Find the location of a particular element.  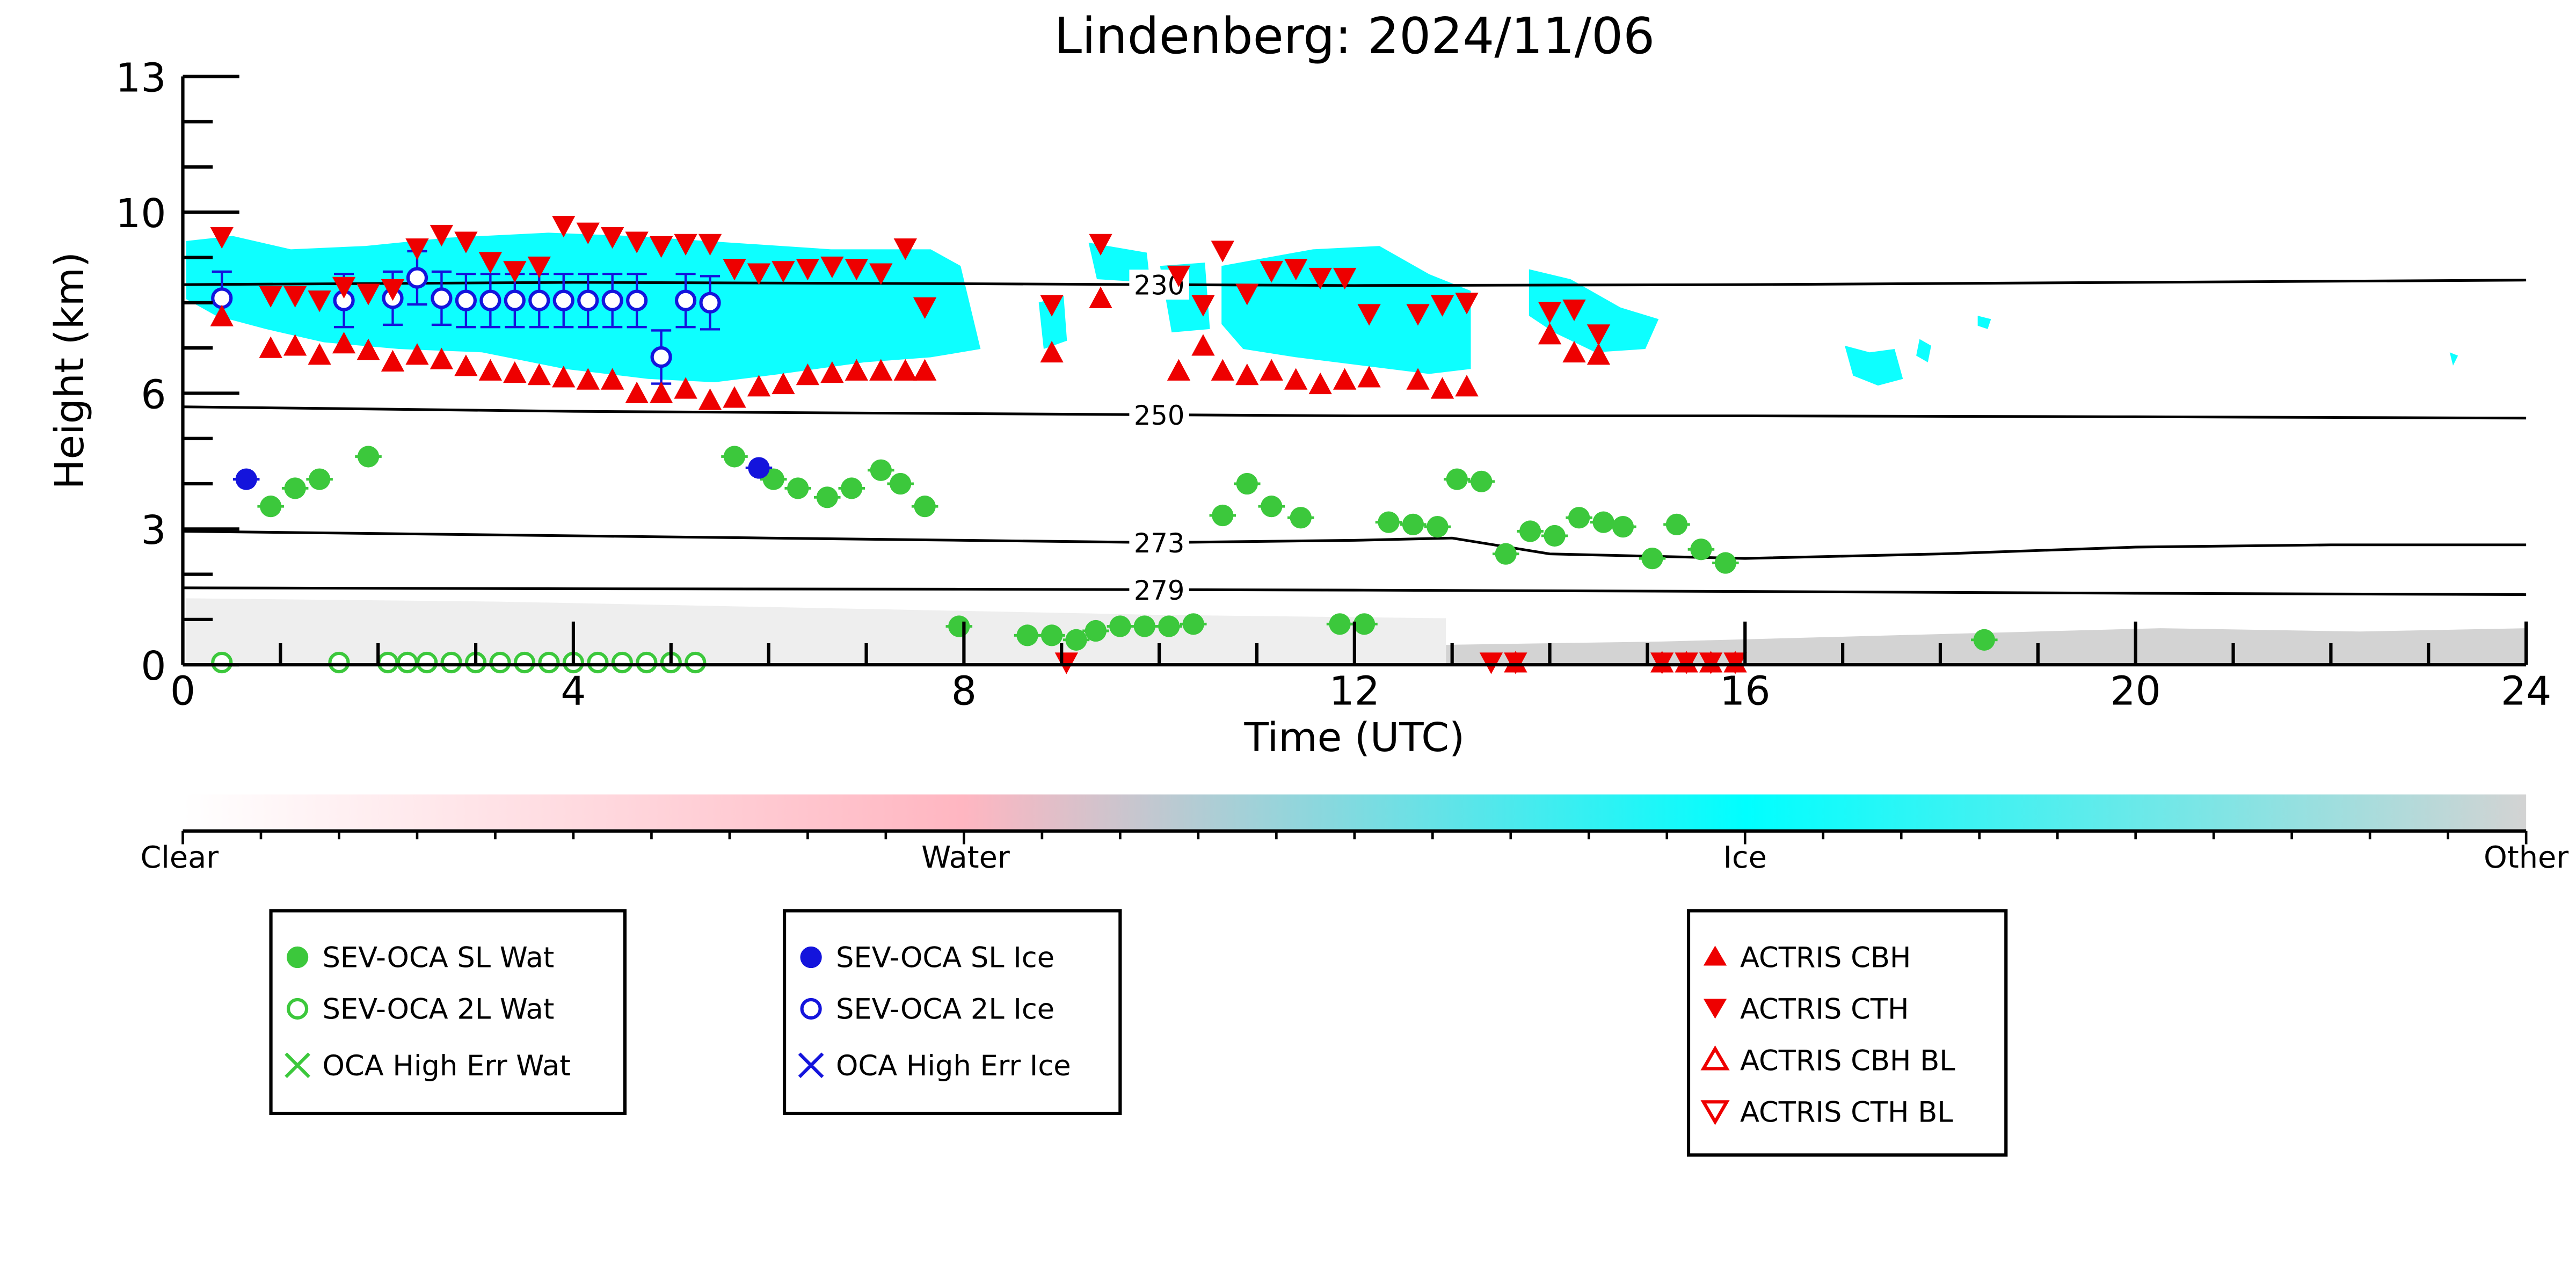

y-tick-label: 10 is located at coordinates (140, 213).